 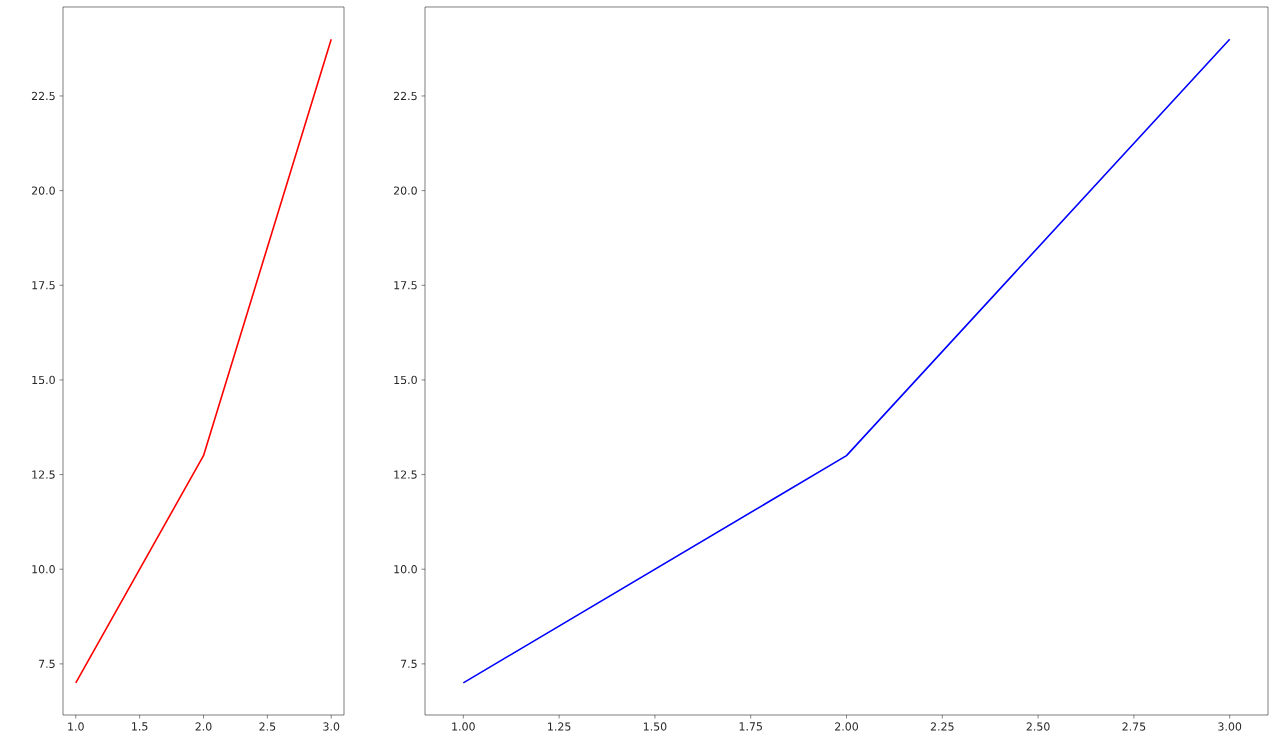 I want to click on x-tick-label: 3.00, so click(x=1230, y=726).